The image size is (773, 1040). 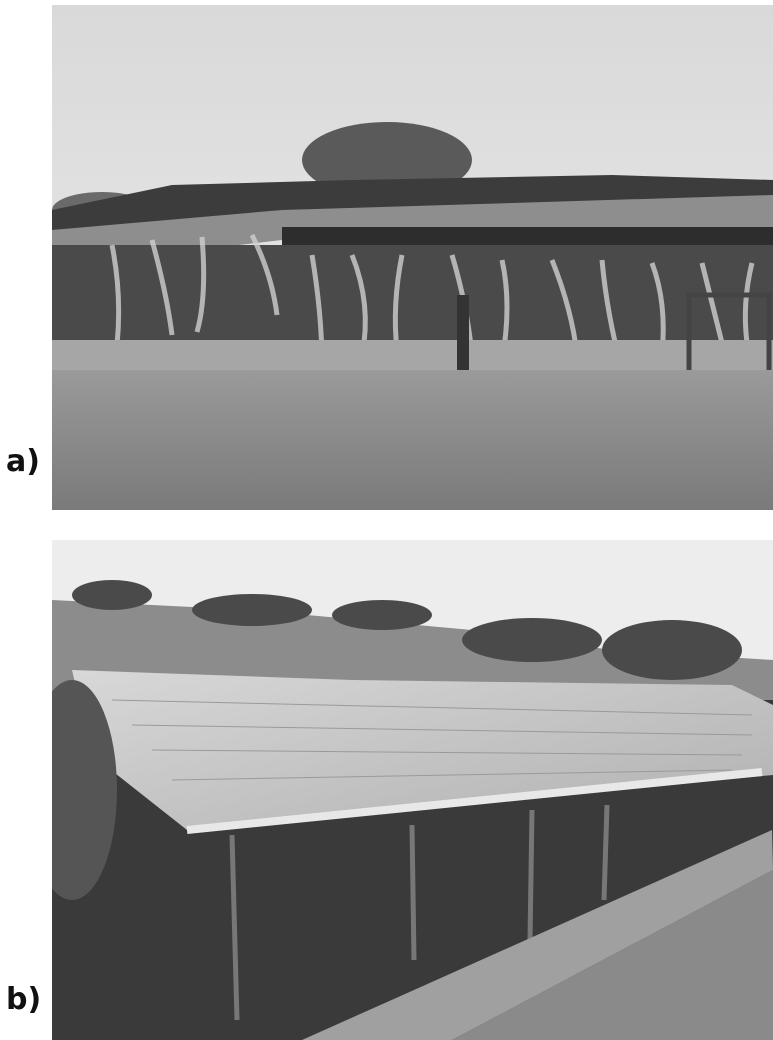 I want to click on panel-label: b), so click(x=24, y=999).